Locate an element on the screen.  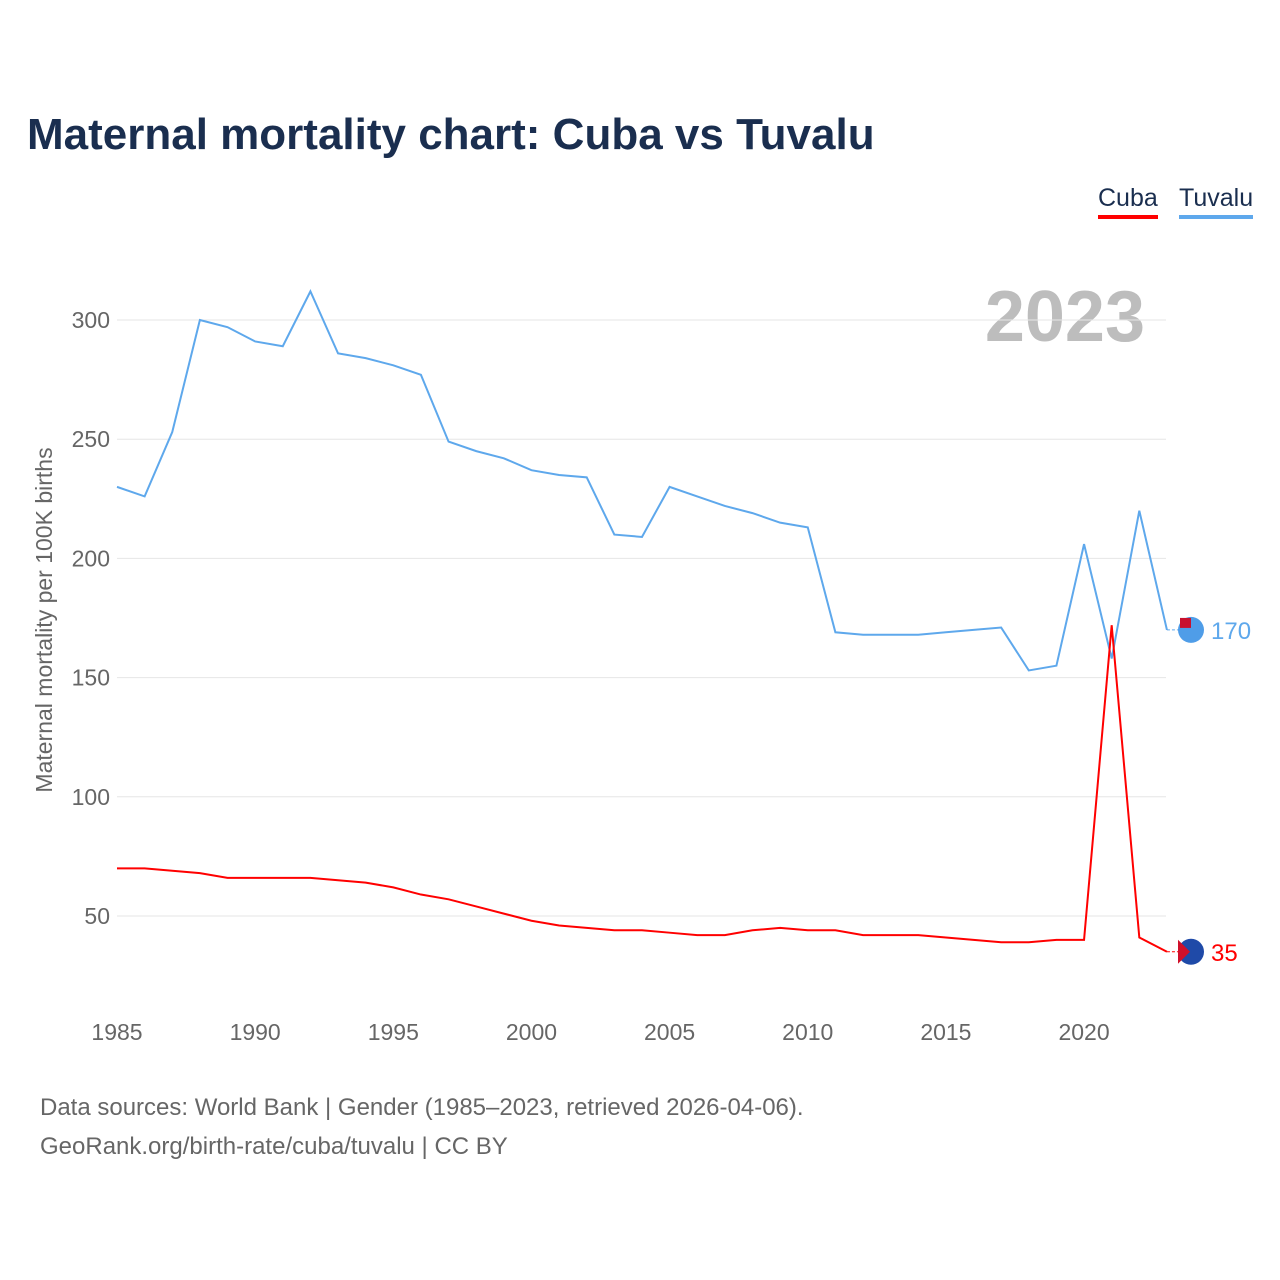
y-tick-label: 50 is located at coordinates (97, 916).